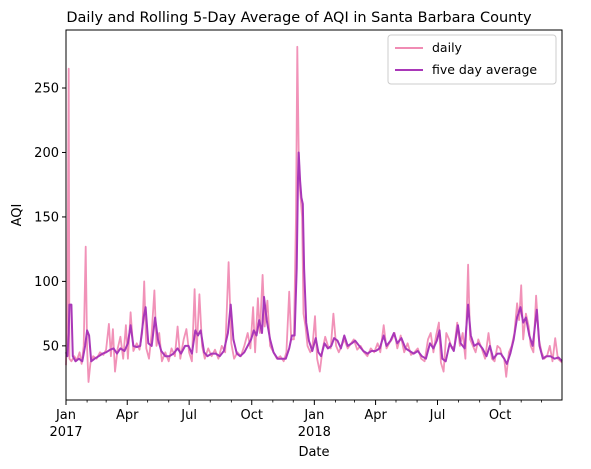 This screenshot has height=469, width=591. I want to click on x-axis-ticks: Jan 2017 Apr Jul Oct Jan 2018 Apr Jul Oct, so click(295, 420).